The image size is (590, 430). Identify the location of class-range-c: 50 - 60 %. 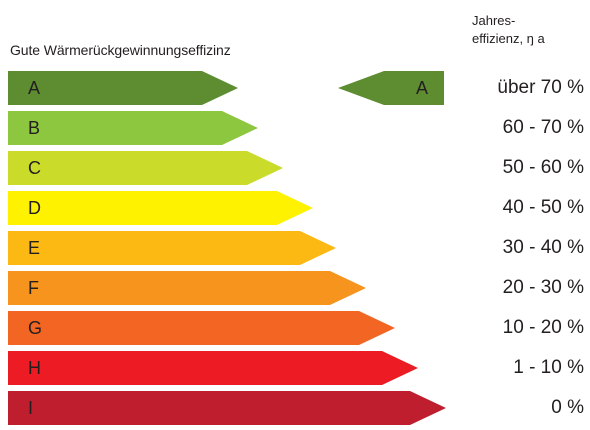
(543, 167).